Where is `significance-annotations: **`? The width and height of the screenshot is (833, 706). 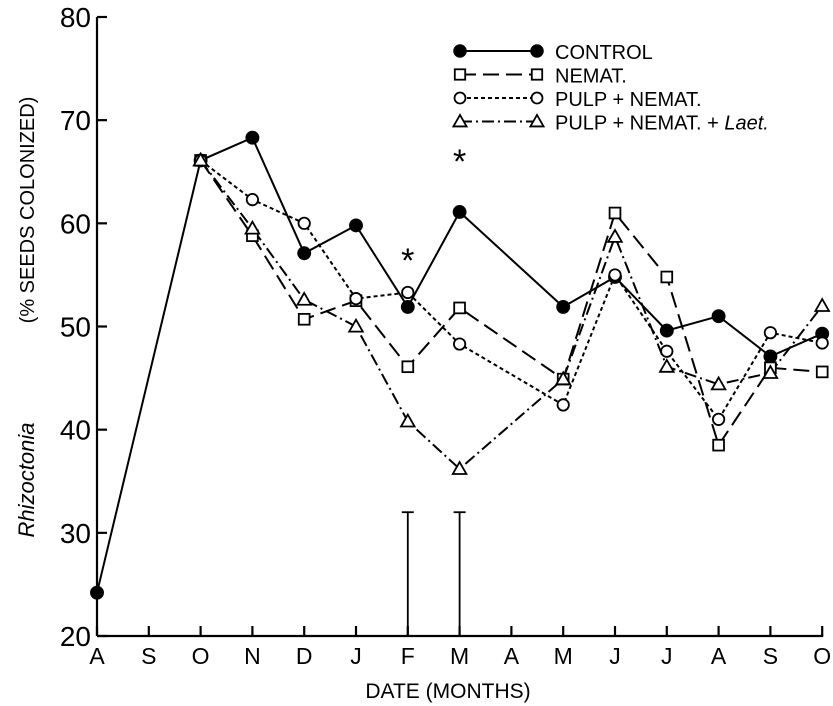
significance-annotations: ** is located at coordinates (433, 211).